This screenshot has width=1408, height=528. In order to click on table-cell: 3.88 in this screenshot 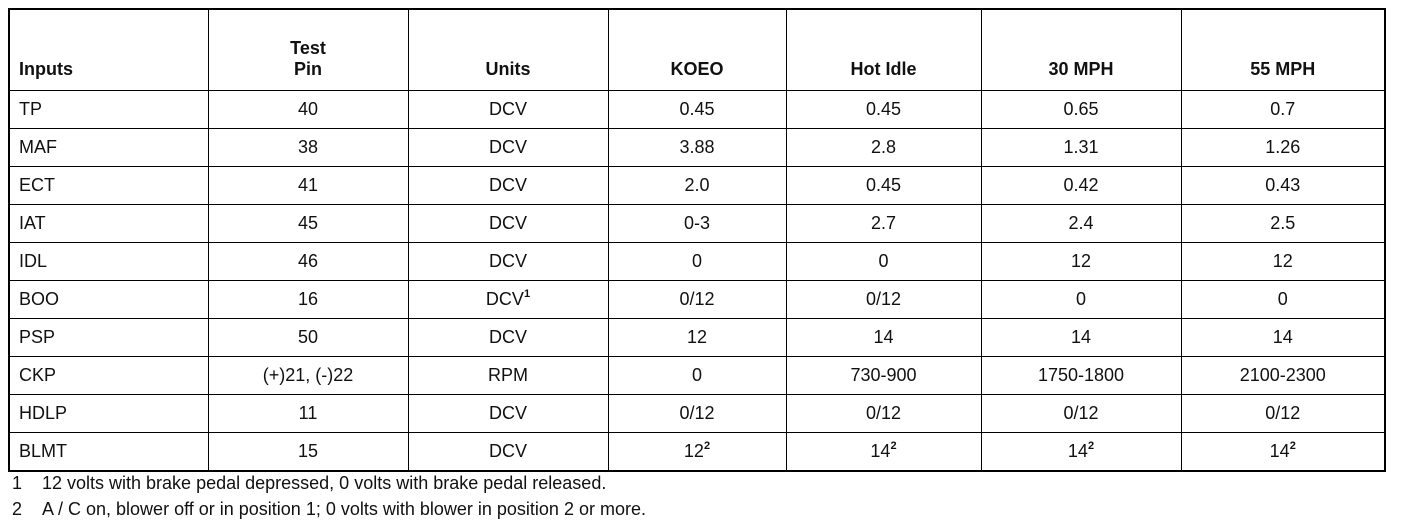, I will do `click(697, 147)`.